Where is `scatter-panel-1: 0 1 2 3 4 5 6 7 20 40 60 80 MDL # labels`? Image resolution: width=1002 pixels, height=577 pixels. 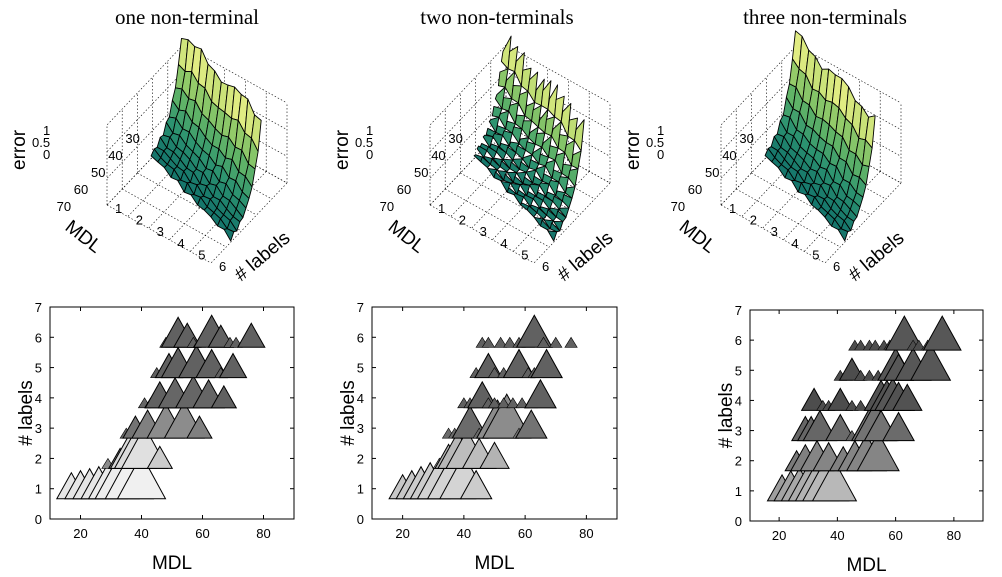
scatter-panel-1: 0 1 2 3 4 5 6 7 20 40 60 80 MDL # labels is located at coordinates (155, 437).